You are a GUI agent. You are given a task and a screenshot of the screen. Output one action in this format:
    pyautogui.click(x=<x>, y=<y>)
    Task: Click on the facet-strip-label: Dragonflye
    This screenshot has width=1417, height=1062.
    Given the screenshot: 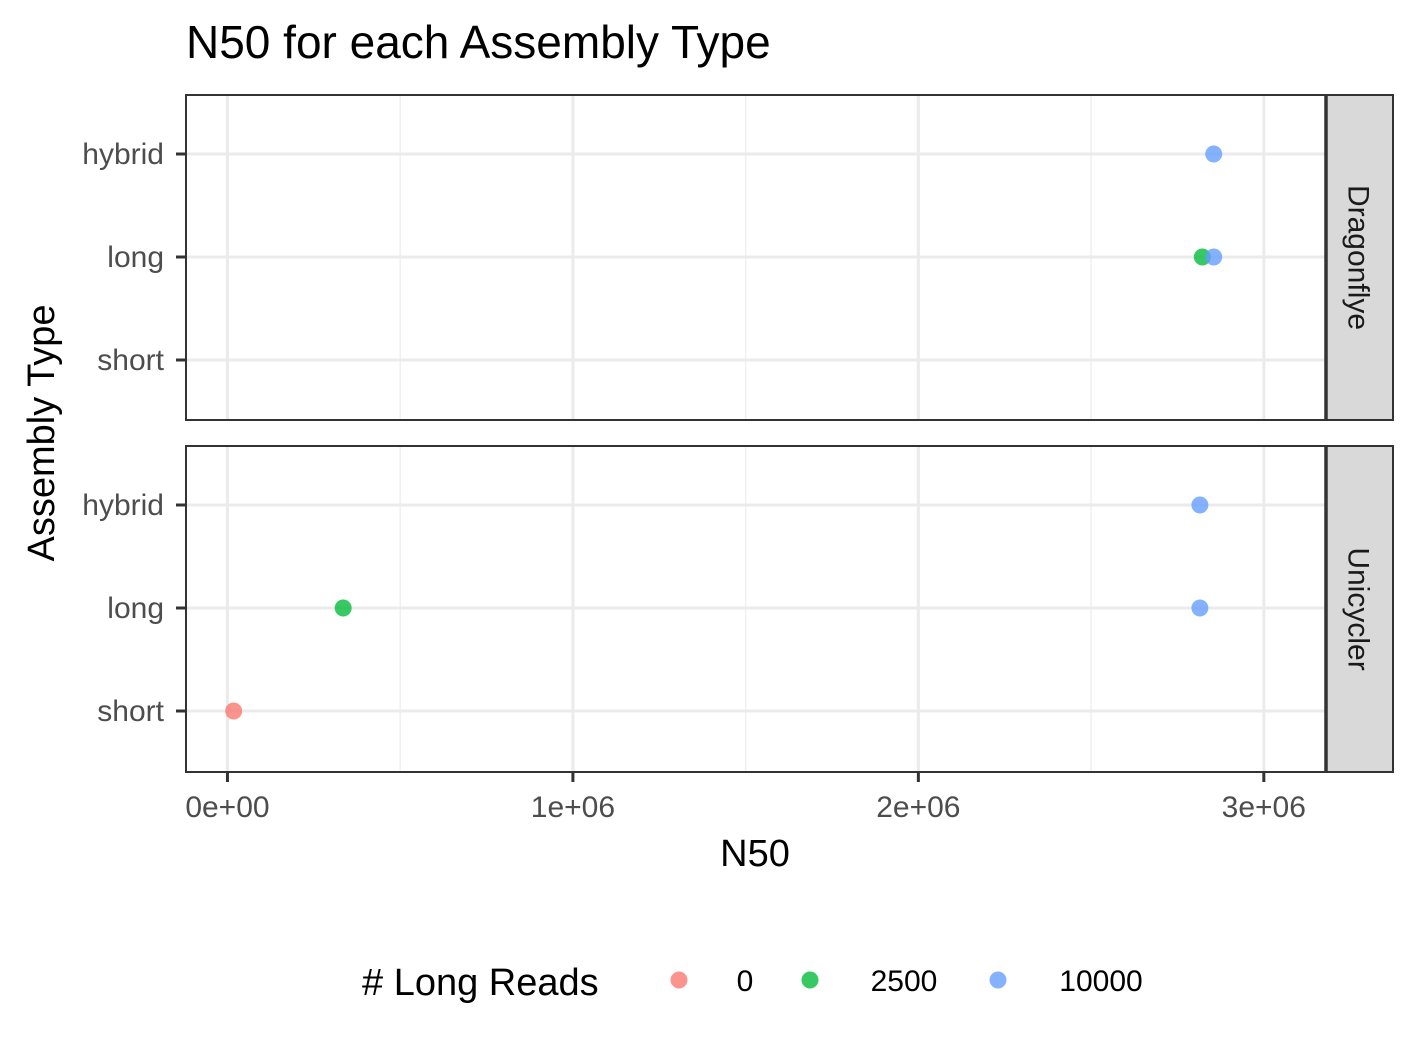 What is the action you would take?
    pyautogui.click(x=1358, y=257)
    